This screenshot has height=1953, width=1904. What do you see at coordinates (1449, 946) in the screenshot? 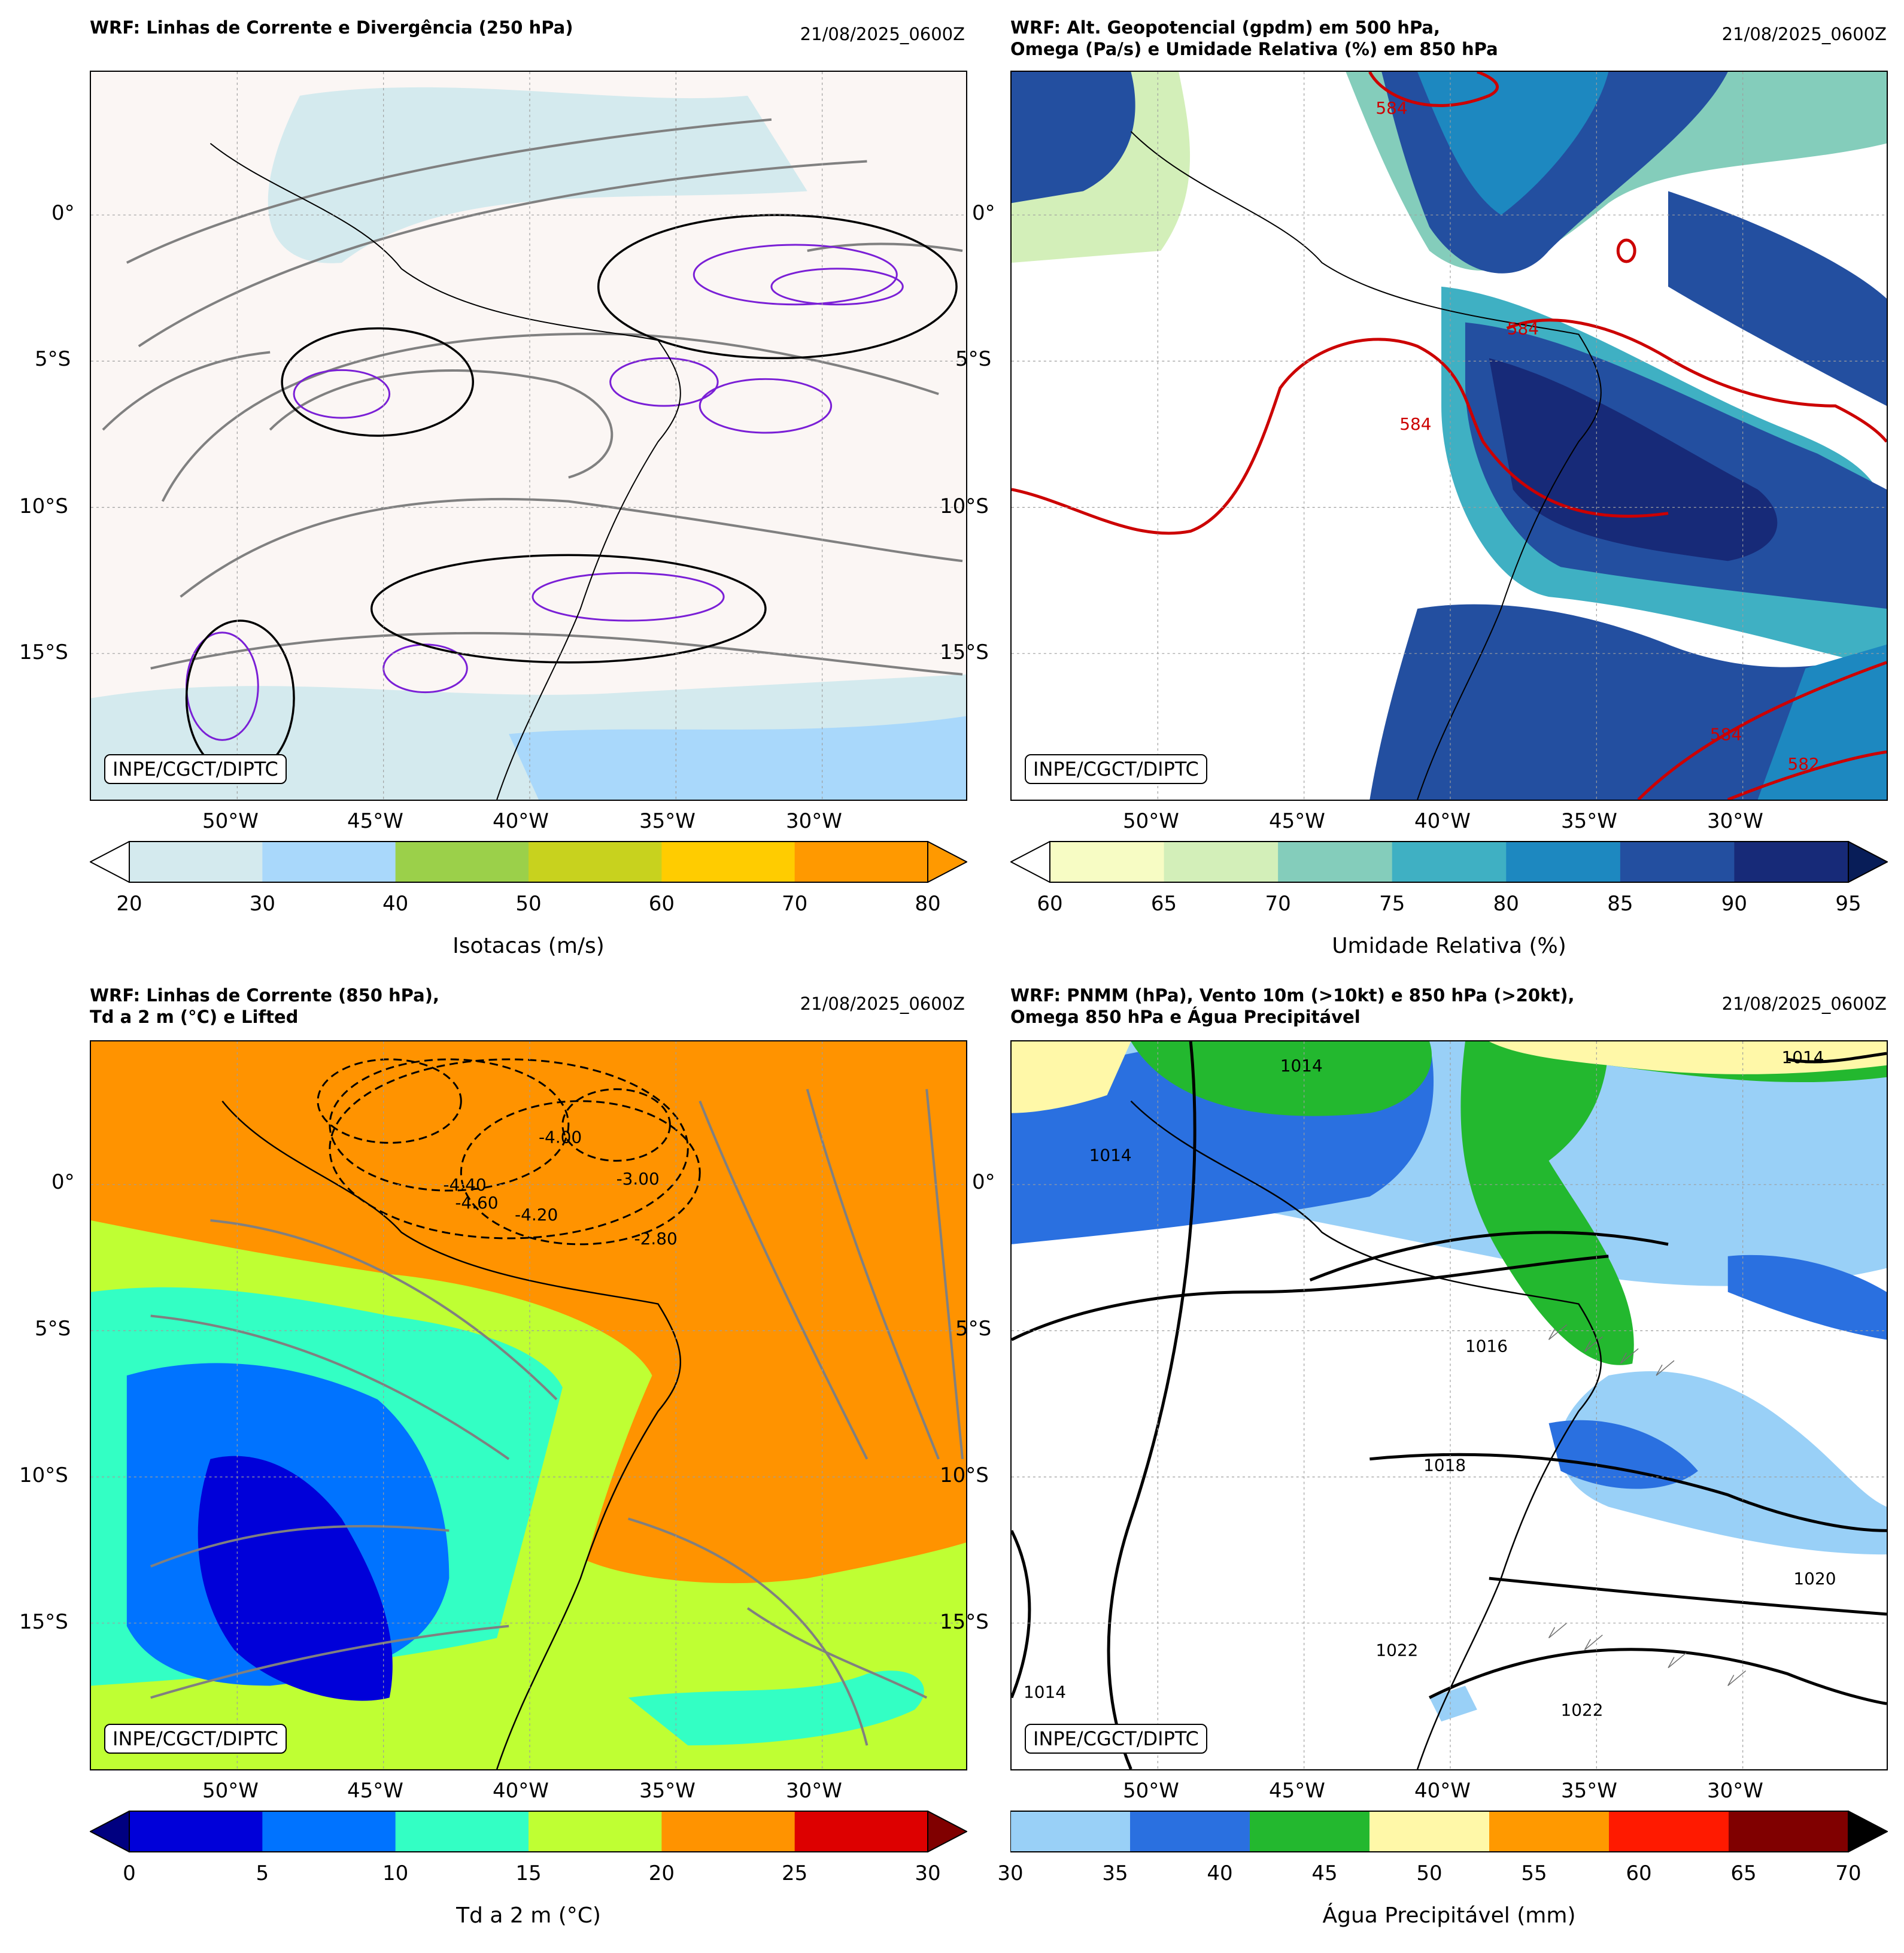
I see `colorbar-label: Umidade Relativa (%)` at bounding box center [1449, 946].